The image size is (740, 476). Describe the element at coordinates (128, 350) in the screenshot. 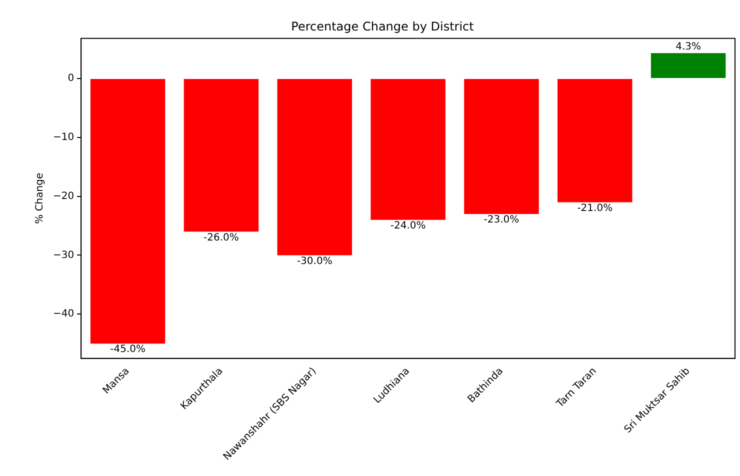

I see `data-label: -45.0%` at that location.